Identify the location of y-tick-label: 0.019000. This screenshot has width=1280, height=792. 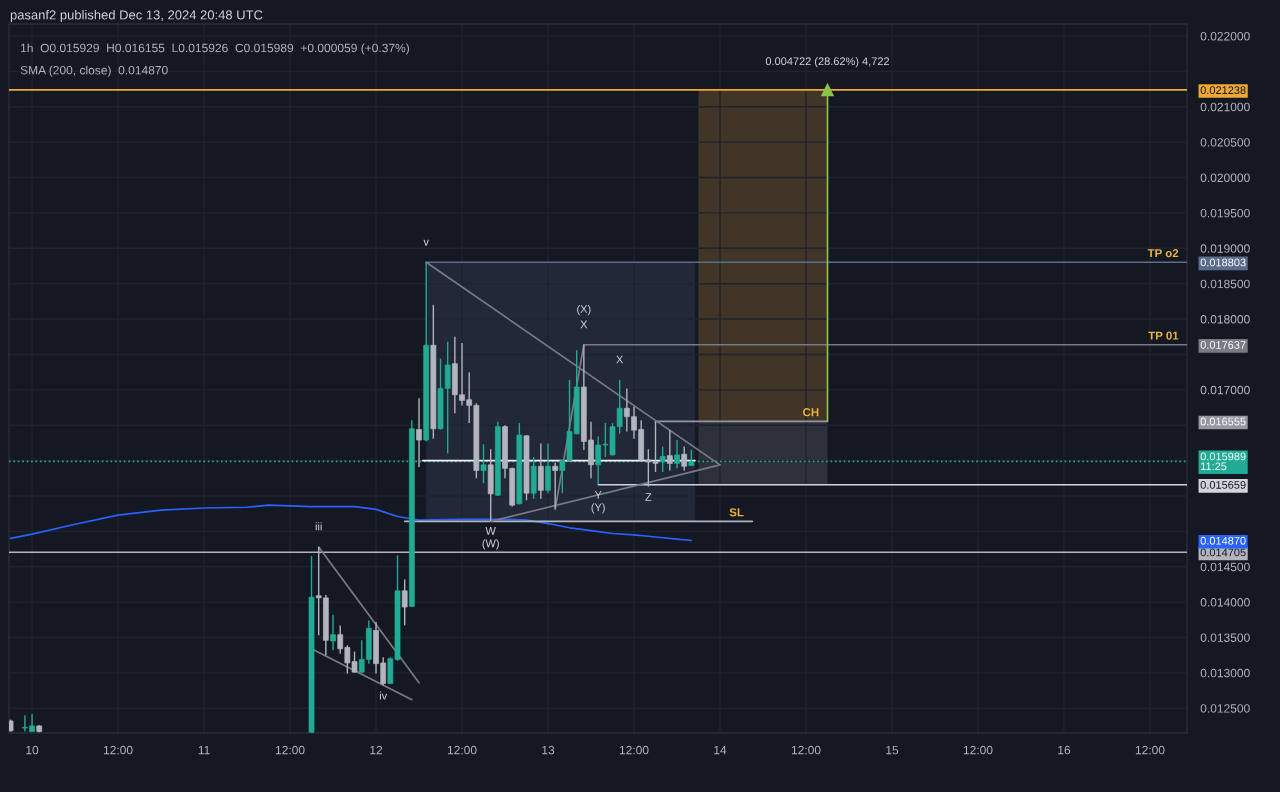
(1225, 248).